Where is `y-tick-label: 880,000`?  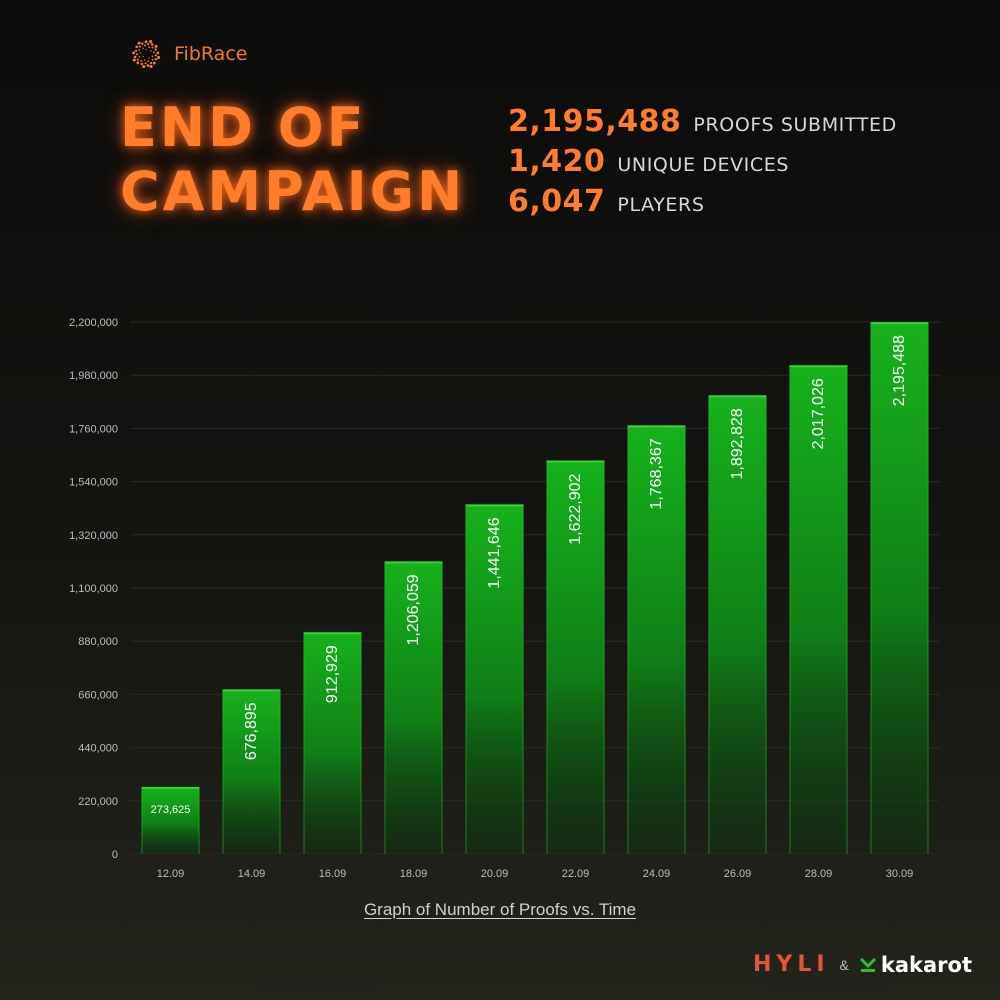
y-tick-label: 880,000 is located at coordinates (98, 642).